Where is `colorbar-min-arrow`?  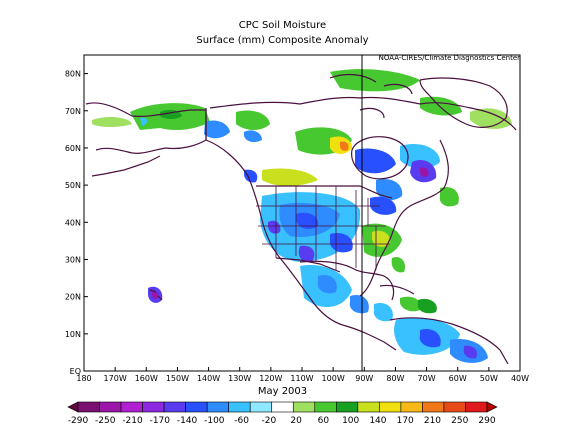 colorbar-min-arrow is located at coordinates (73, 407).